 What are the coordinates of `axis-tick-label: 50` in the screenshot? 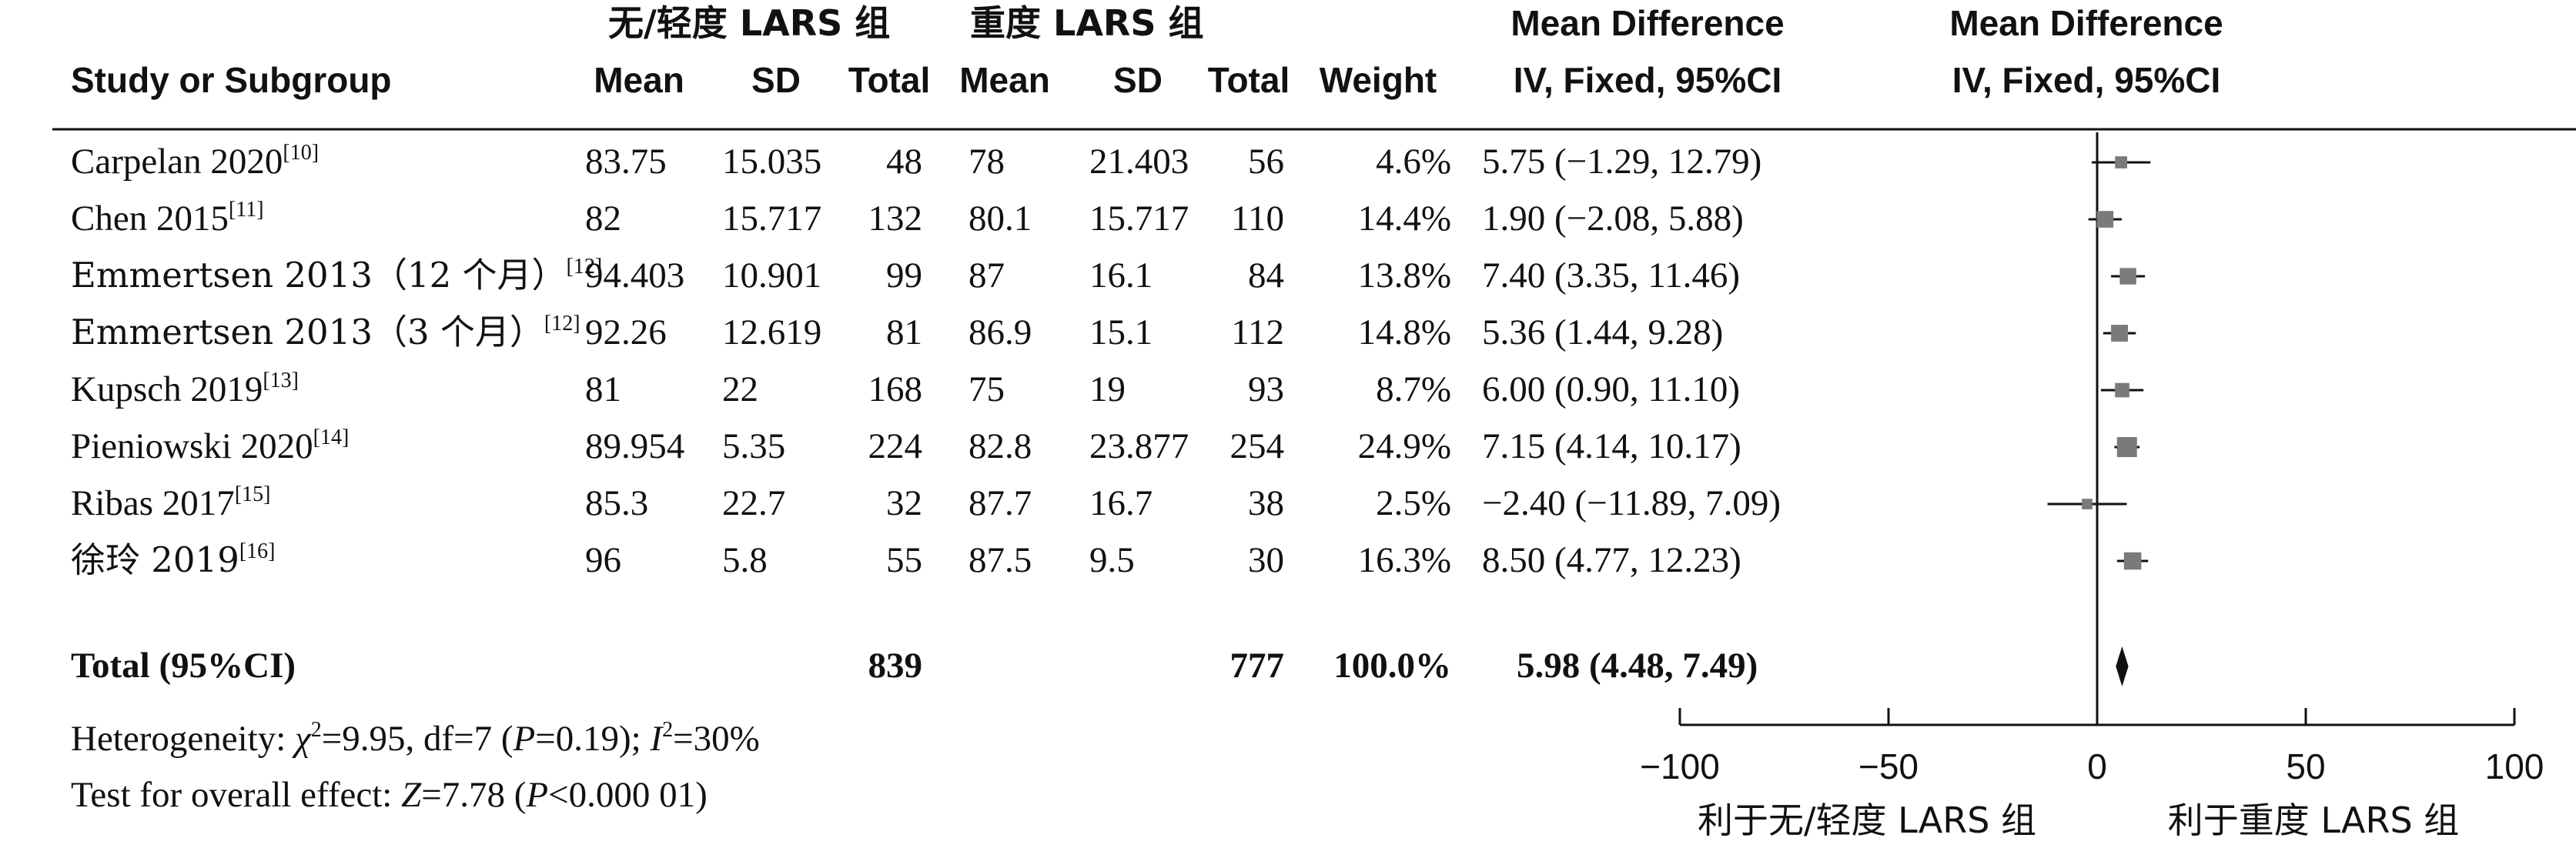 It's located at (2305, 766).